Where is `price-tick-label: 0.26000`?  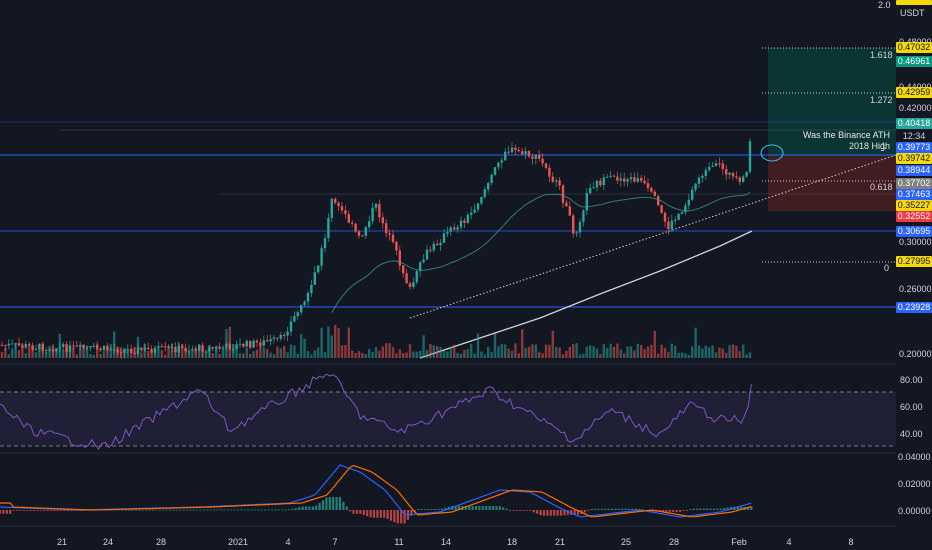 price-tick-label: 0.26000 is located at coordinates (915, 289).